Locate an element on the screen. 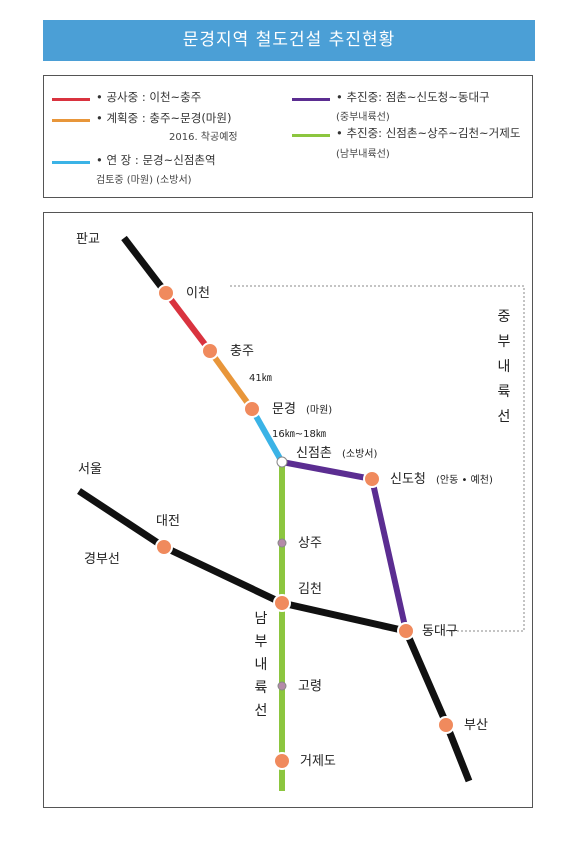 This screenshot has height=843, width=580. legend-sublabel: 2016. 착공예정 is located at coordinates (203, 137).